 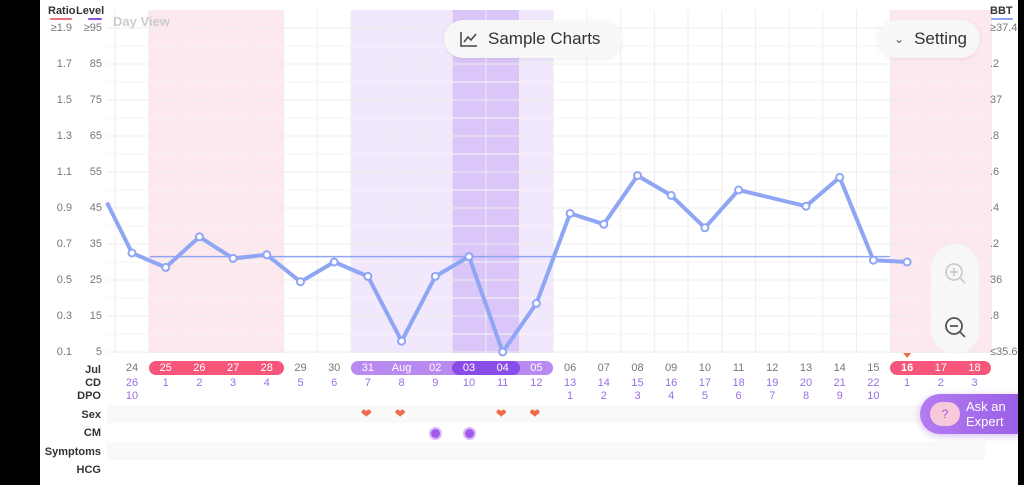 I want to click on bbt-header: BBT, so click(x=1001, y=11).